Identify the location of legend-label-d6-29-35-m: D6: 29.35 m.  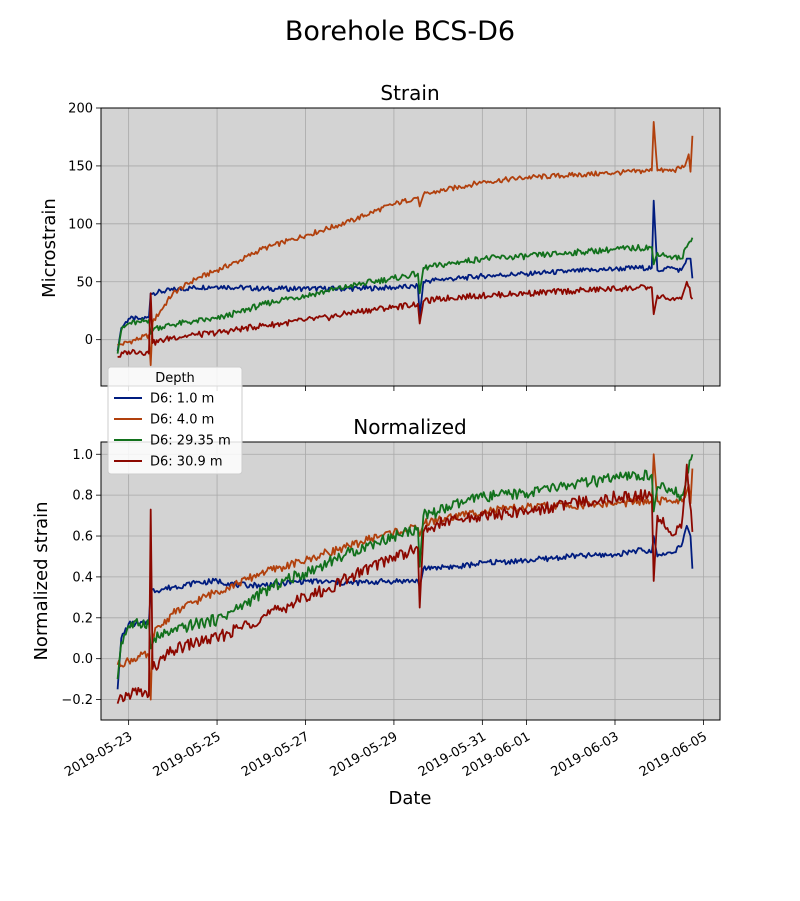
(190, 441).